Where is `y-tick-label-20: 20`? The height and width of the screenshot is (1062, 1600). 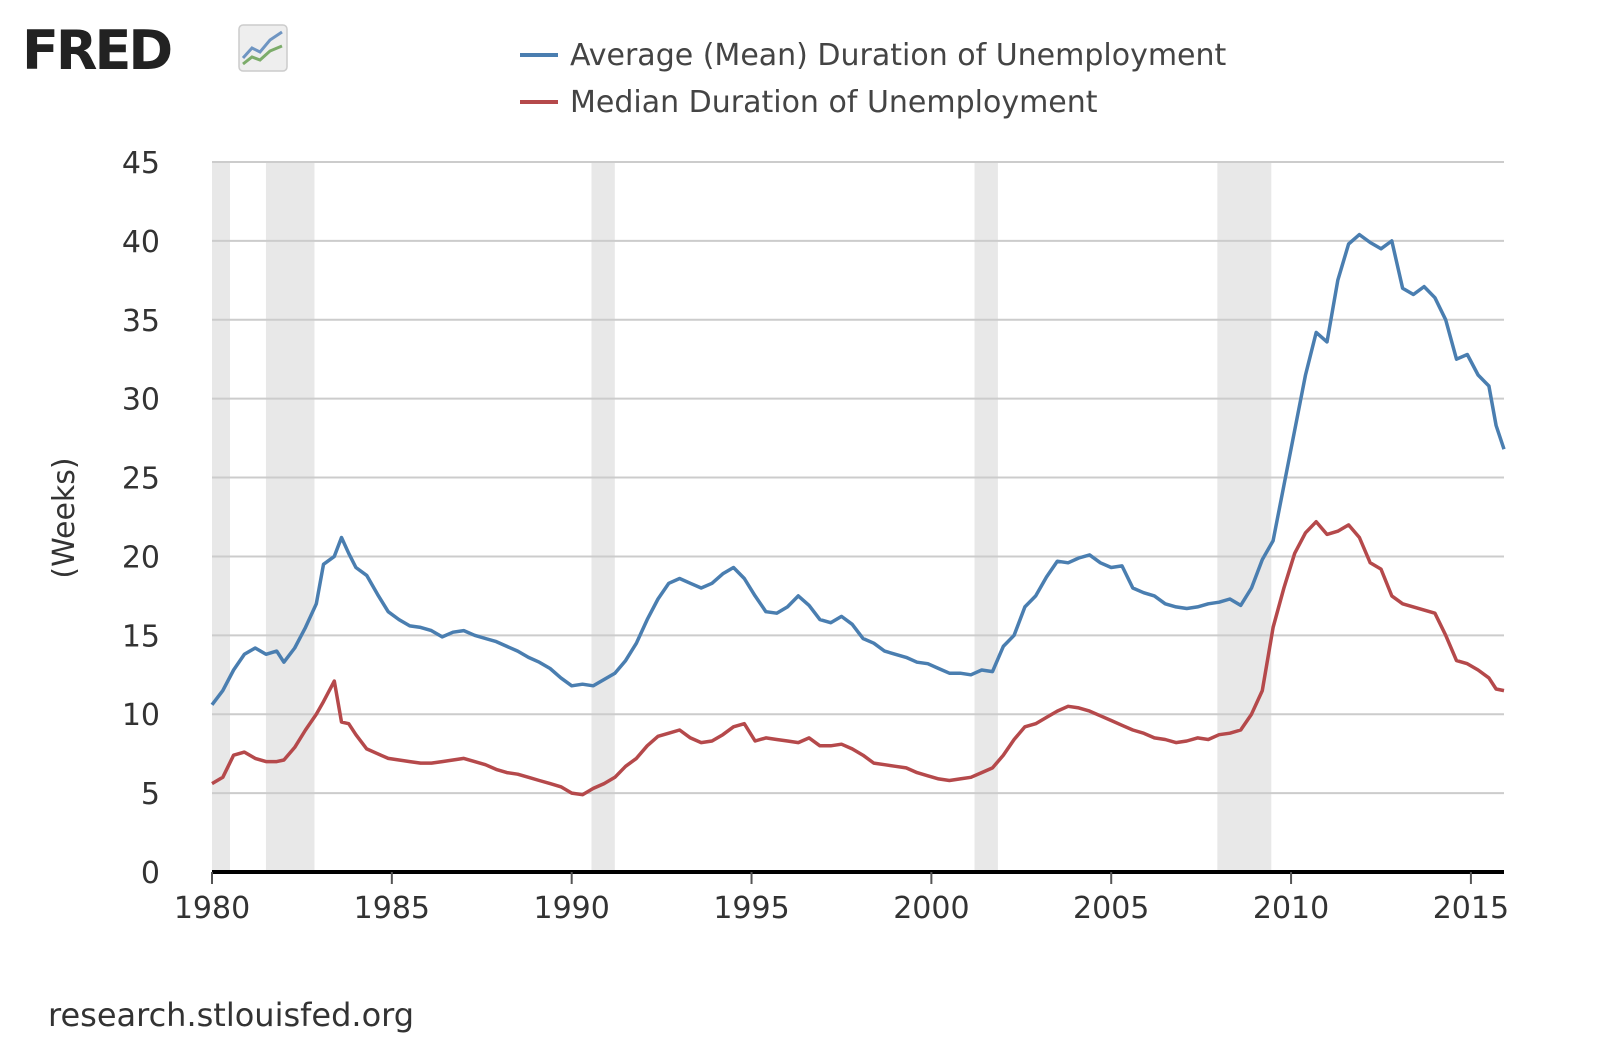 y-tick-label-20: 20 is located at coordinates (141, 557).